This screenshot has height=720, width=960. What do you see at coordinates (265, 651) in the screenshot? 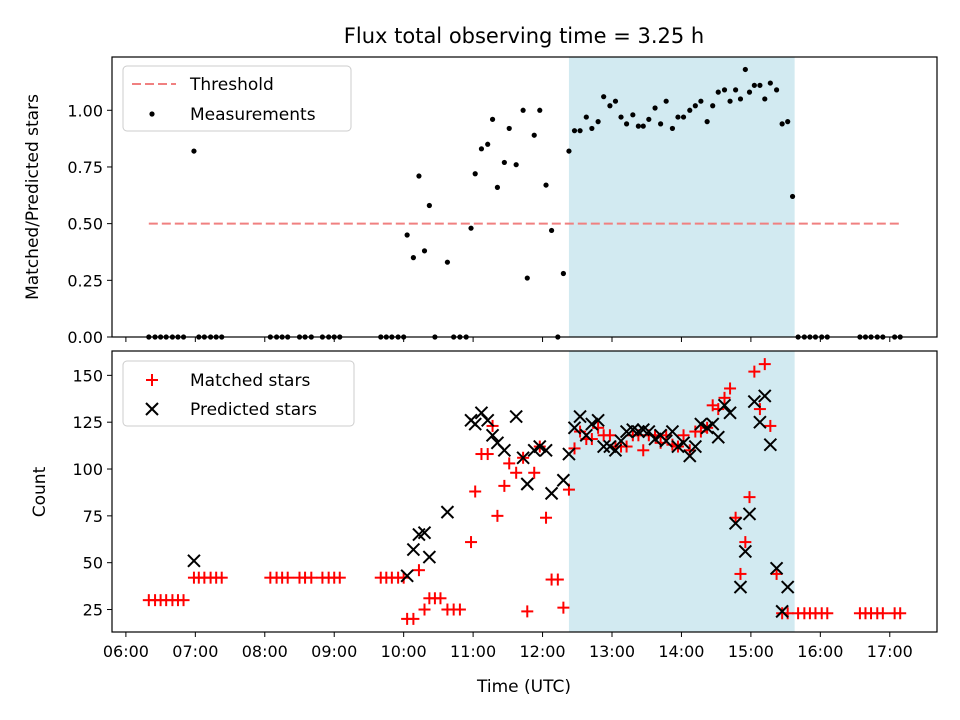
I see `x-tick-label: 08:00` at bounding box center [265, 651].